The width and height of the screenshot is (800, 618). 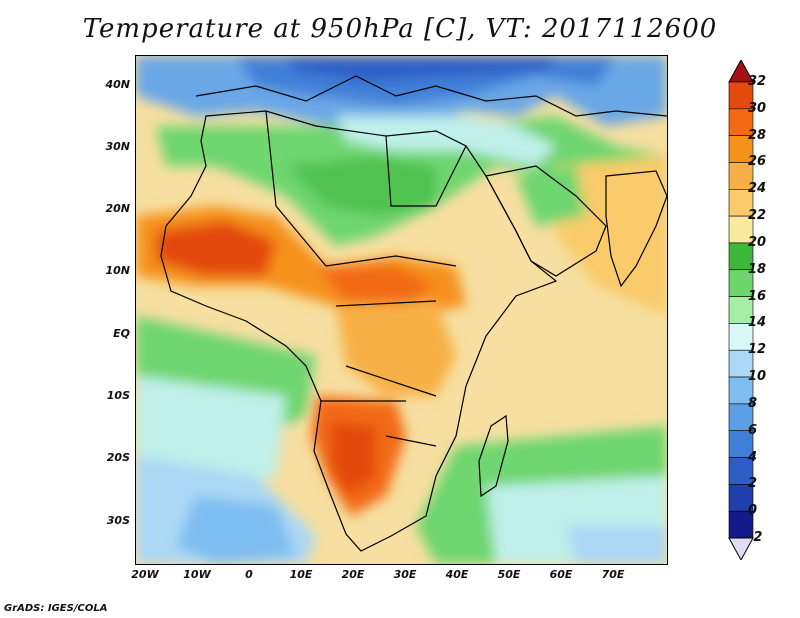 What do you see at coordinates (118, 395) in the screenshot?
I see `lat-label-10s: 10S` at bounding box center [118, 395].